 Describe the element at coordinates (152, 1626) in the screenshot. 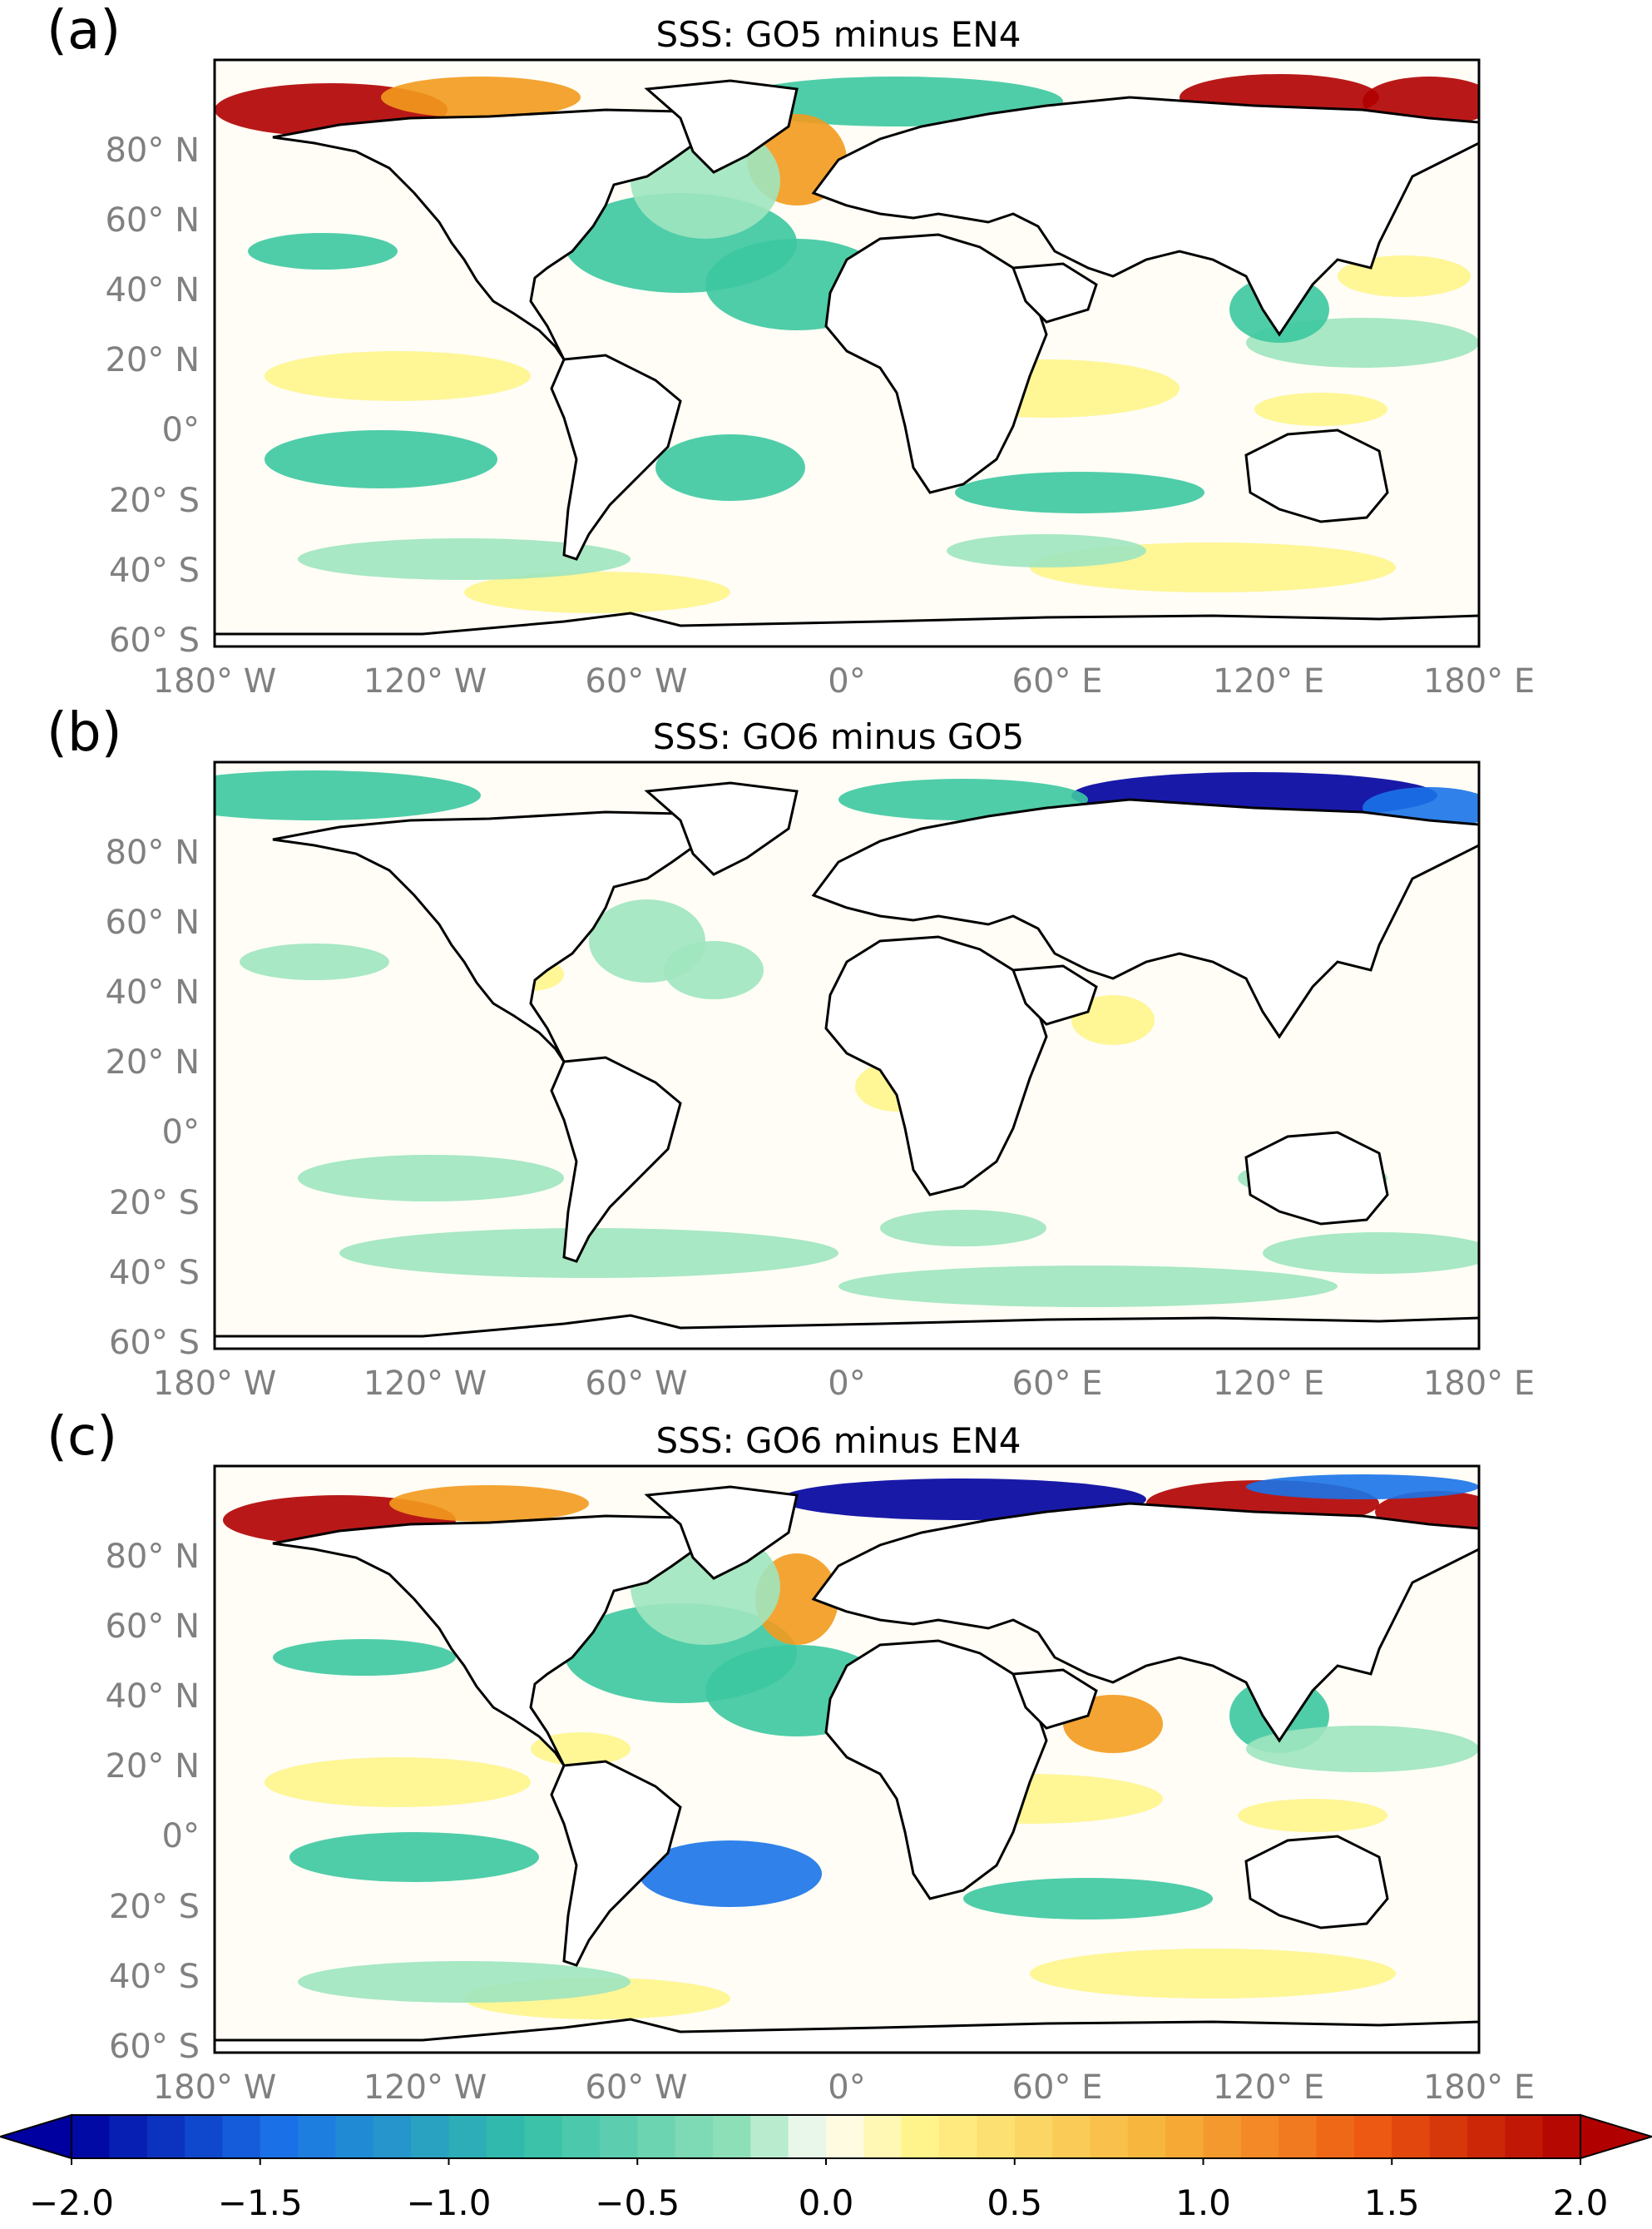

I see `lat-tick-label: 60° N` at that location.